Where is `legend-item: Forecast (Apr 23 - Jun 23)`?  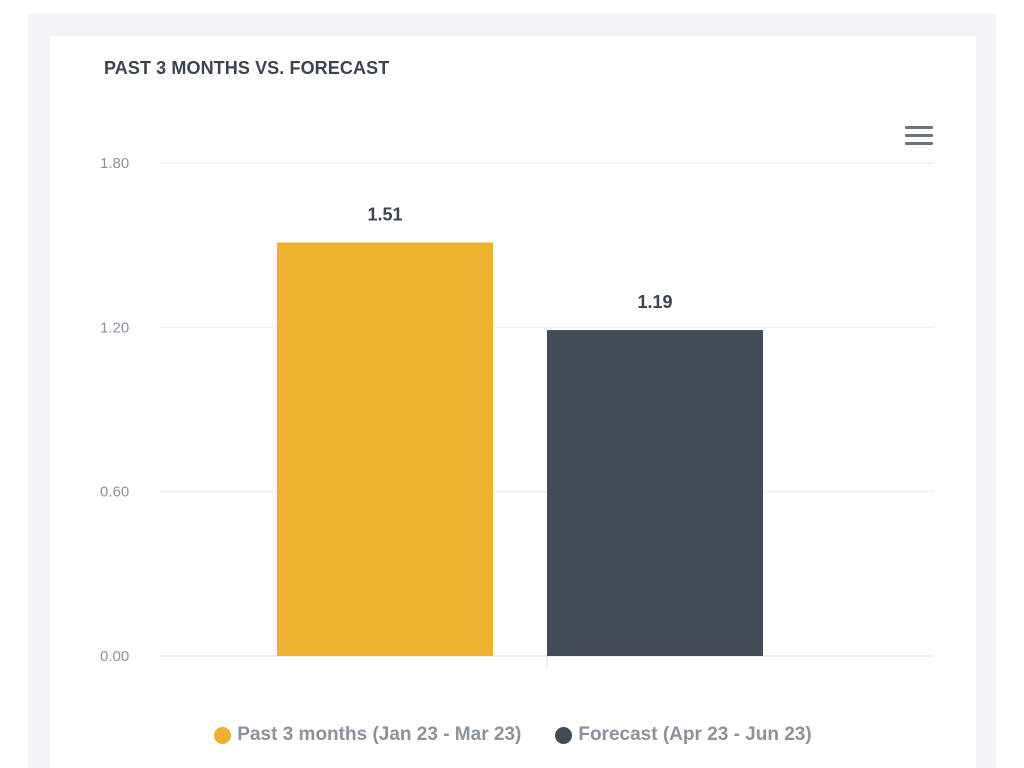
legend-item: Forecast (Apr 23 - Jun 23) is located at coordinates (683, 735).